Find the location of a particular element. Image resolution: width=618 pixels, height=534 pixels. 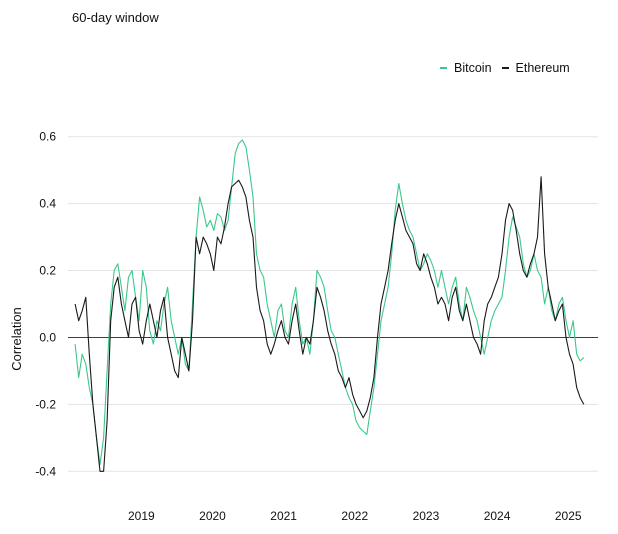

x-tick-label: 2020 is located at coordinates (212, 516).